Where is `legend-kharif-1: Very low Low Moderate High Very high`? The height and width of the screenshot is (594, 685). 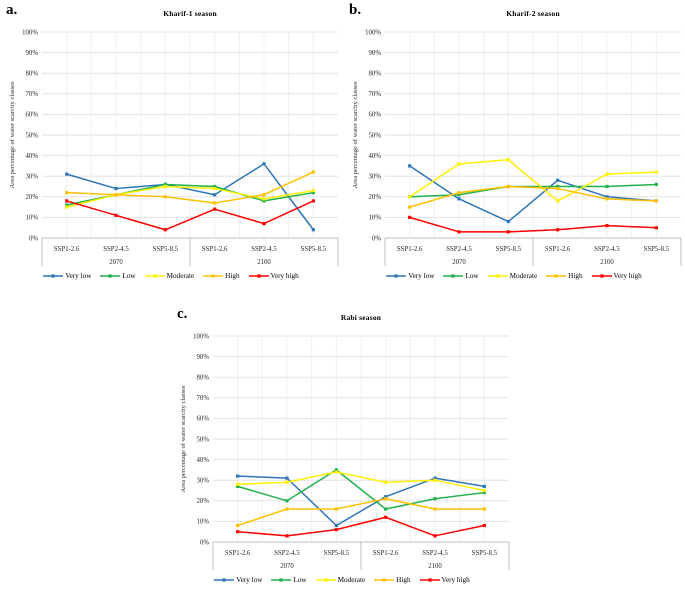 legend-kharif-1: Very low Low Moderate High Very high is located at coordinates (171, 276).